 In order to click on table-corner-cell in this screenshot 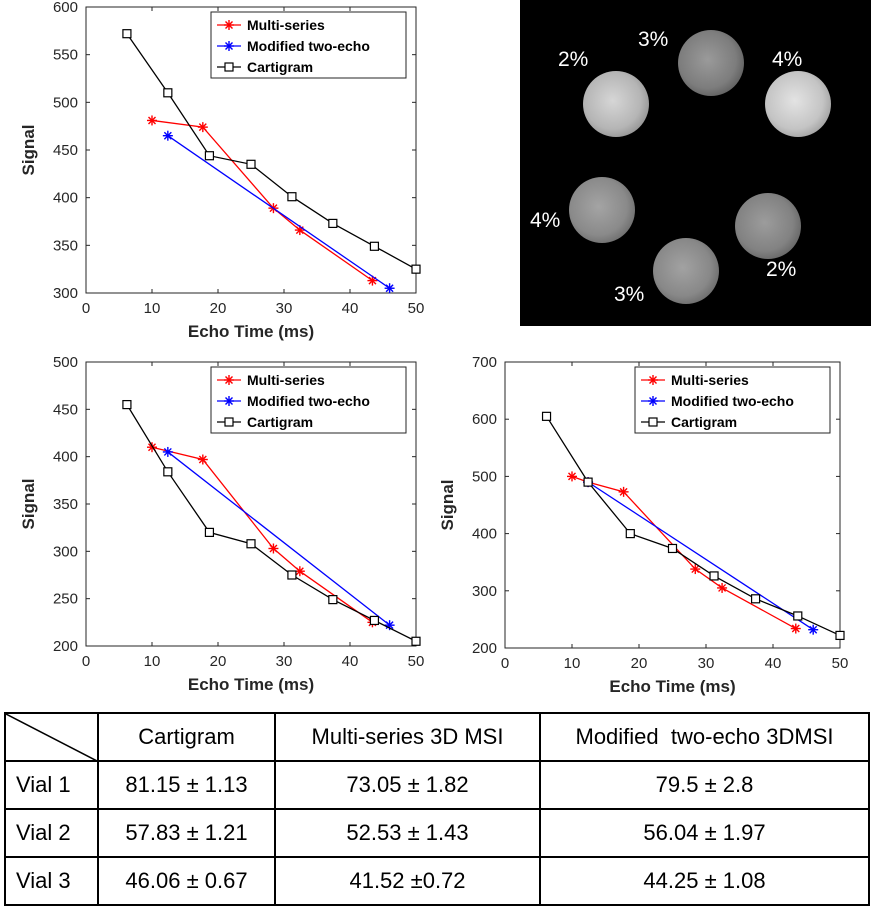, I will do `click(51, 737)`.